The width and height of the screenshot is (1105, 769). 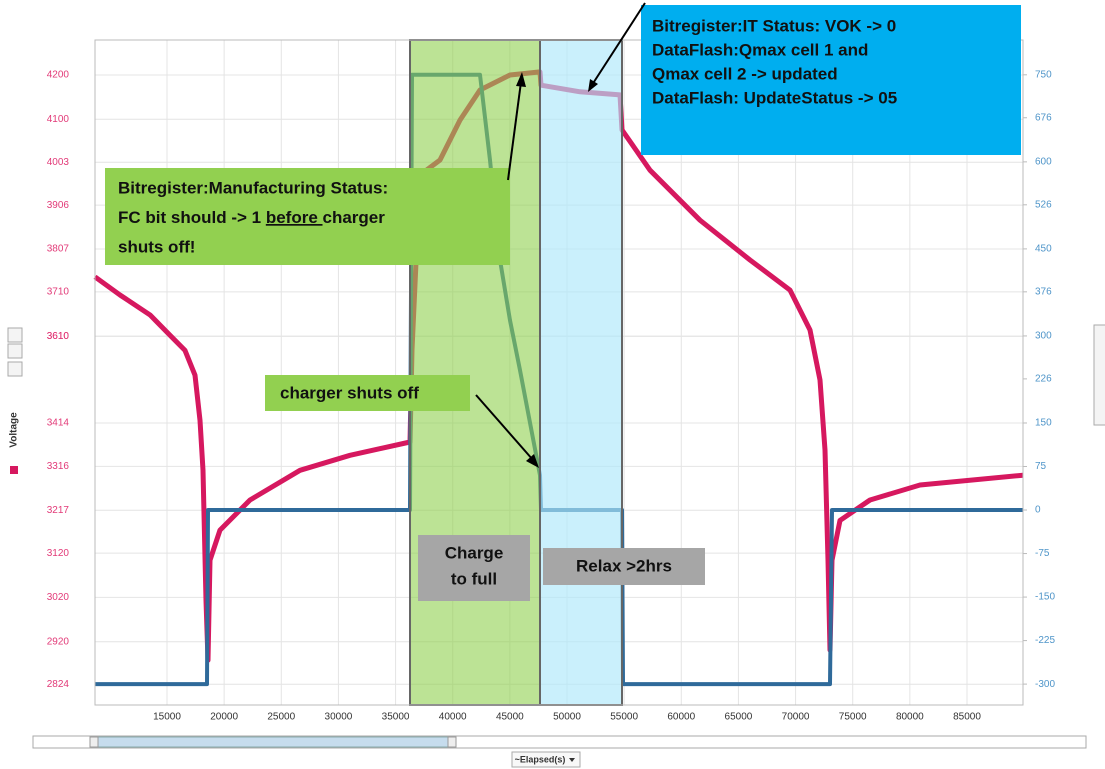 I want to click on y-tick-label: 3807, so click(x=58, y=249).